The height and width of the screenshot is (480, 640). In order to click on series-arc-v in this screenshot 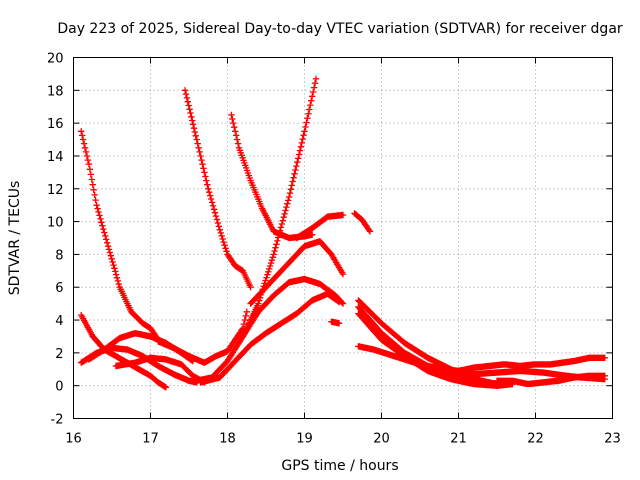, I will do `click(539, 375)`.